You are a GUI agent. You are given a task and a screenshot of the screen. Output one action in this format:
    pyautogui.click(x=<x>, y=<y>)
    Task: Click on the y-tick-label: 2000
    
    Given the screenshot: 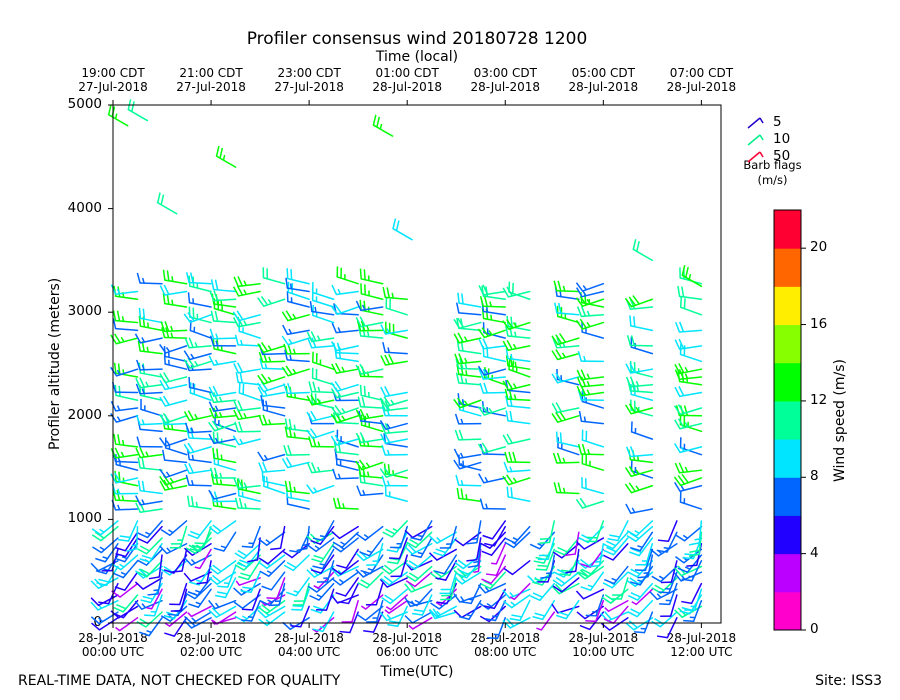 What is the action you would take?
    pyautogui.click(x=84, y=414)
    